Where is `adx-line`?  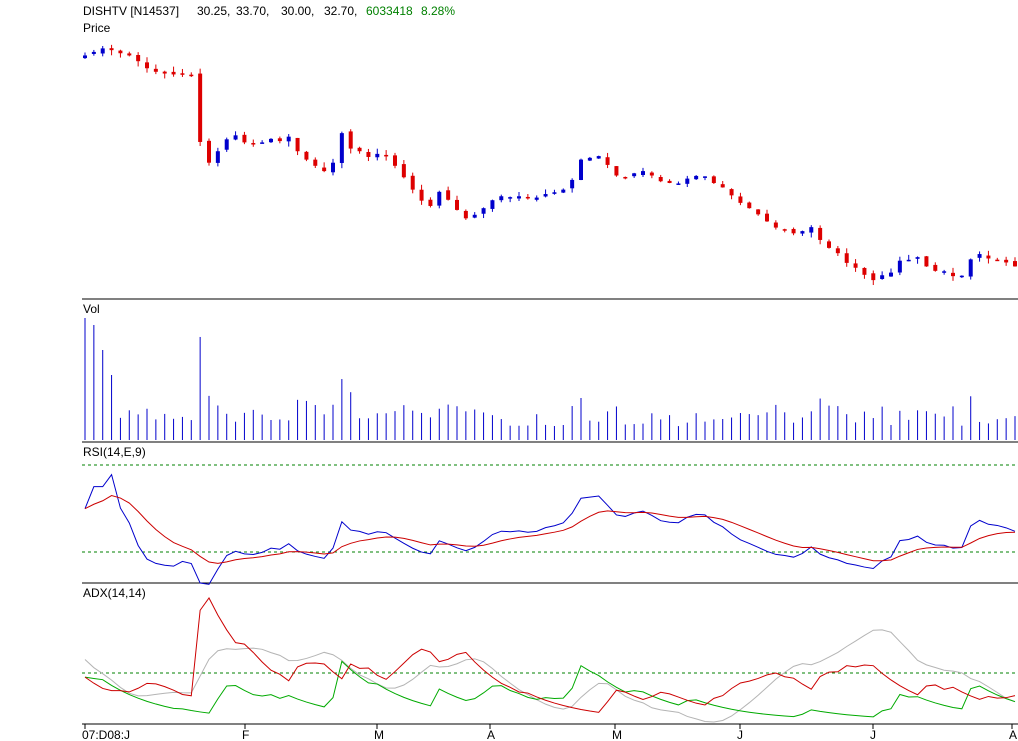
adx-line is located at coordinates (550, 676).